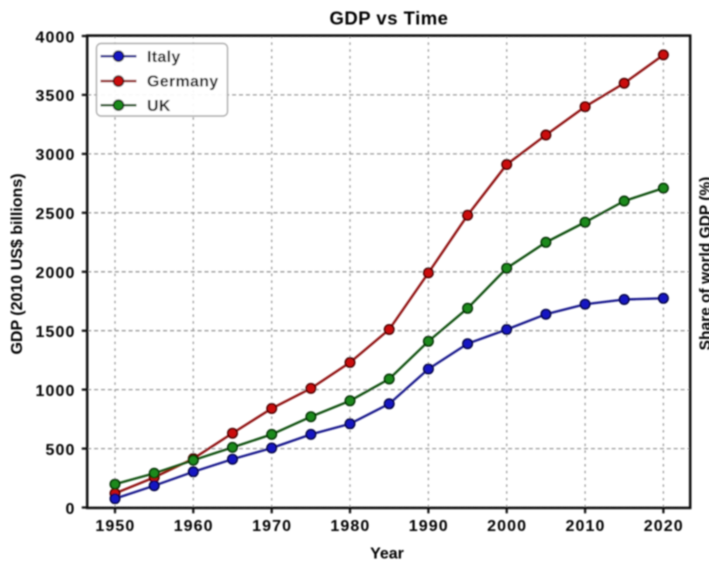 The width and height of the screenshot is (709, 579). Describe the element at coordinates (703, 264) in the screenshot. I see `svg-text: Share of world GDP (%)` at that location.